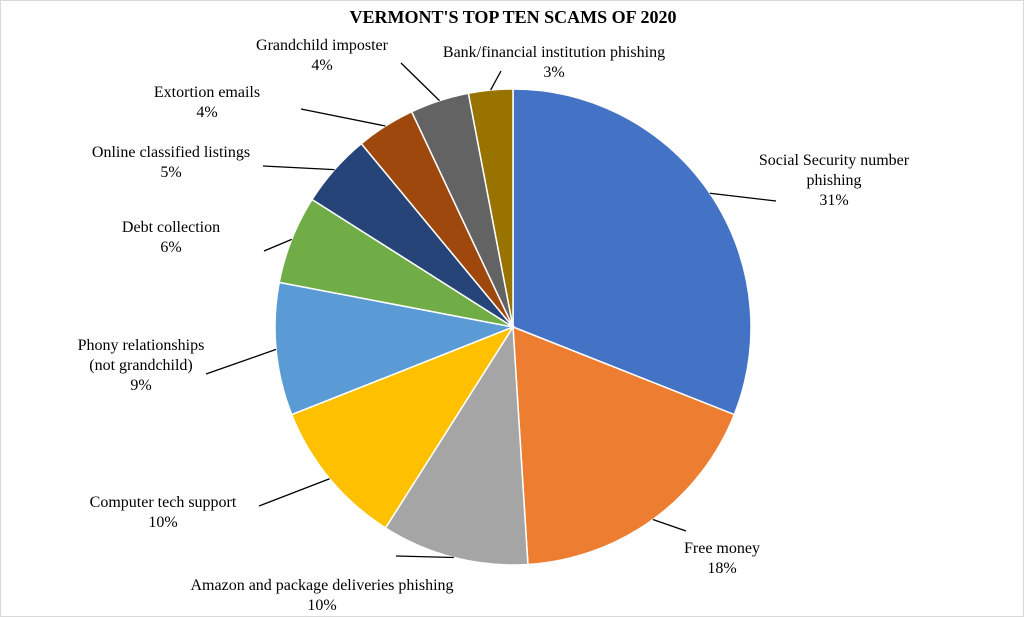 The height and width of the screenshot is (617, 1024). Describe the element at coordinates (171, 238) in the screenshot. I see `data-label: Debt collection 6%` at that location.